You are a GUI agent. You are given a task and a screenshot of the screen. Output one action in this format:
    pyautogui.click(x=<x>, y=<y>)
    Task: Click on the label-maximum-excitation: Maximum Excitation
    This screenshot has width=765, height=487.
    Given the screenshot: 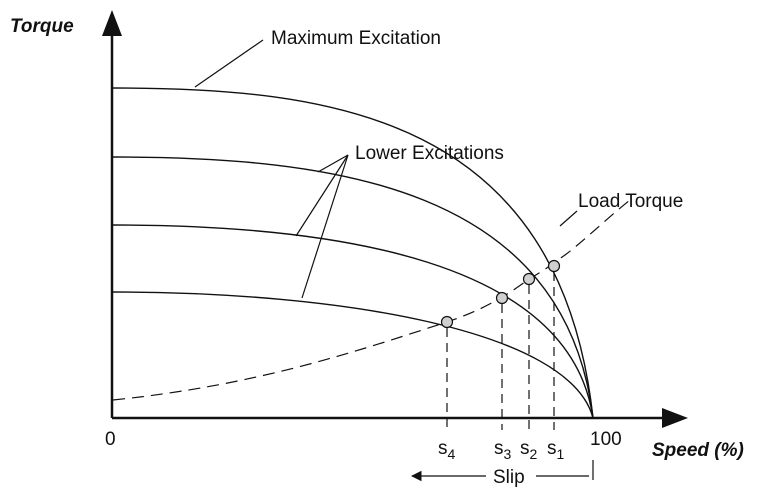 What is the action you would take?
    pyautogui.click(x=356, y=38)
    